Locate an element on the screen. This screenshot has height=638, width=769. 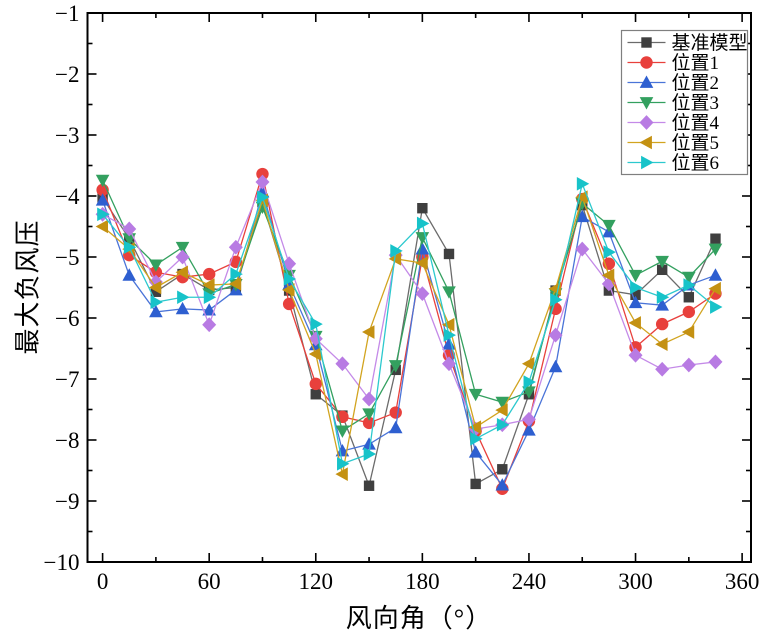
legend-label: 位置2 is located at coordinates (696, 83).